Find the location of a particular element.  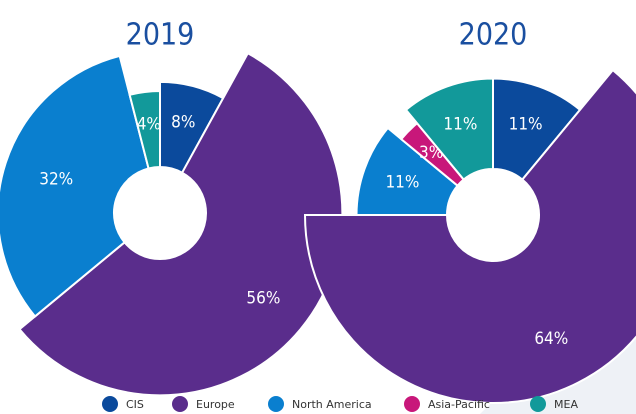

legend-label: Asia-Pacific is located at coordinates (459, 404).